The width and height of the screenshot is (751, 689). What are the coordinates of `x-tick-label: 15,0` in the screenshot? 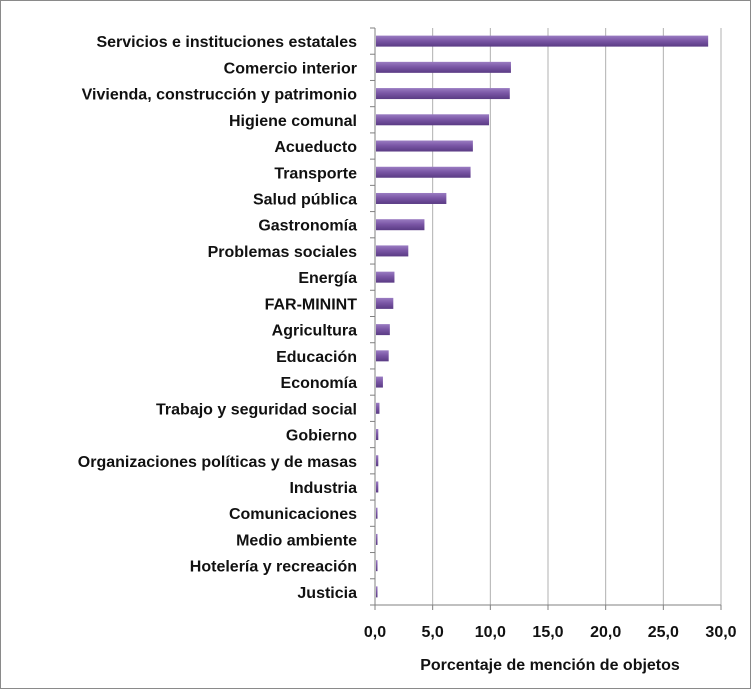 It's located at (547, 632).